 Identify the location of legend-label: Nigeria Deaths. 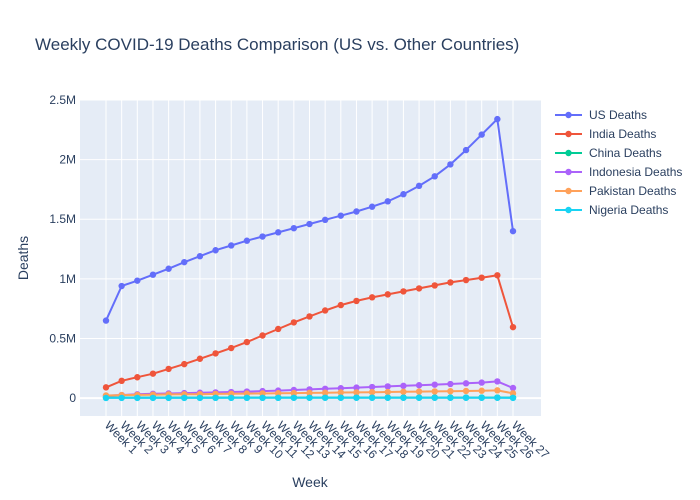
(628, 210).